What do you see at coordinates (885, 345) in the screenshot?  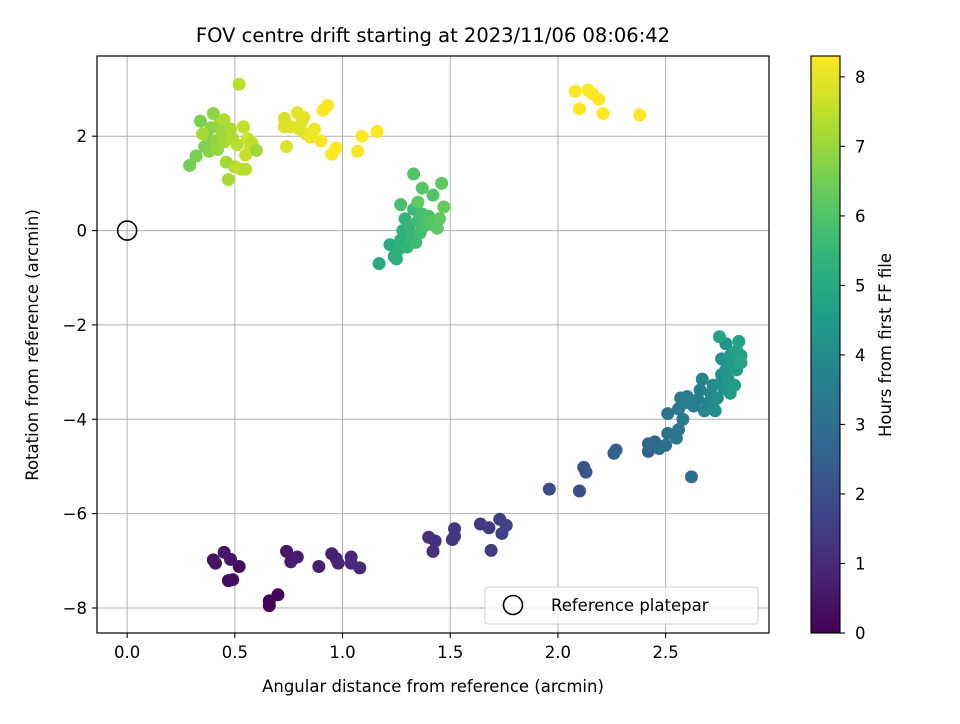 I see `colorbar-label: Hours from first FF file` at bounding box center [885, 345].